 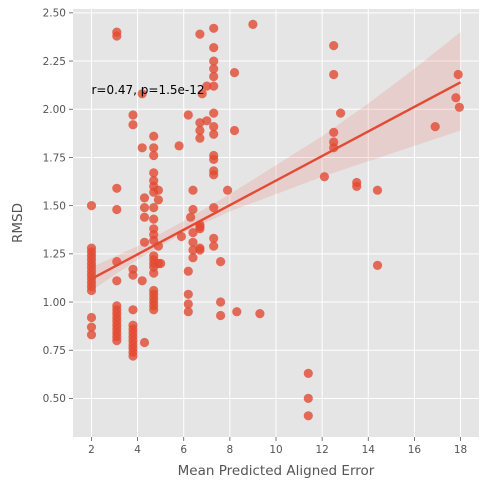 What do you see at coordinates (276, 471) in the screenshot?
I see `x-axis-label: Mean Predicted Aligned Error` at bounding box center [276, 471].